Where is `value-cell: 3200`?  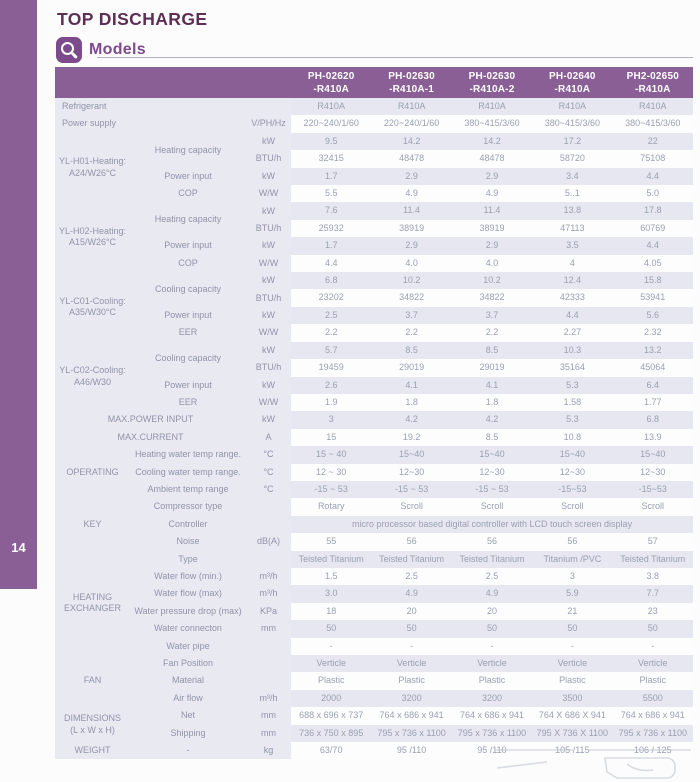 value-cell: 3200 is located at coordinates (492, 698).